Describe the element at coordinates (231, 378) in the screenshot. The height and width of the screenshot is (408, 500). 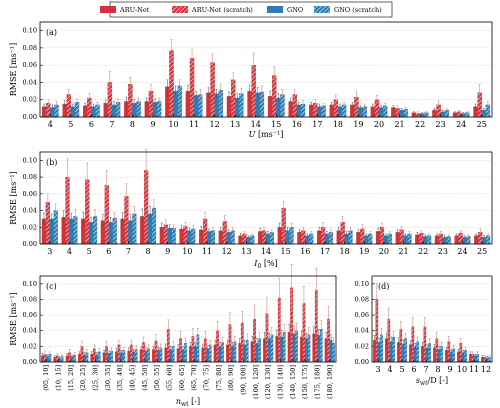
I see `x-tick-label: (80, 90]` at that location.